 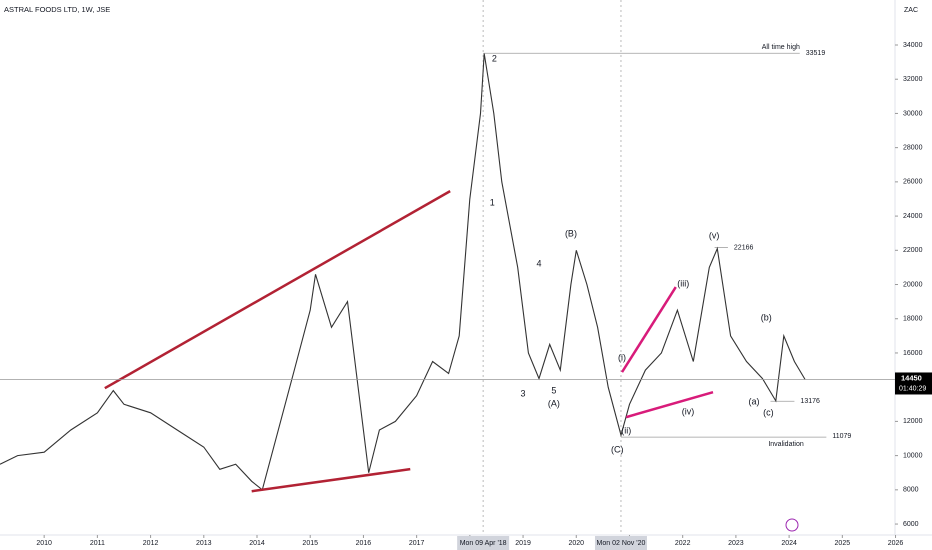 What do you see at coordinates (683, 284) in the screenshot?
I see `wave-label: (iii)` at bounding box center [683, 284].